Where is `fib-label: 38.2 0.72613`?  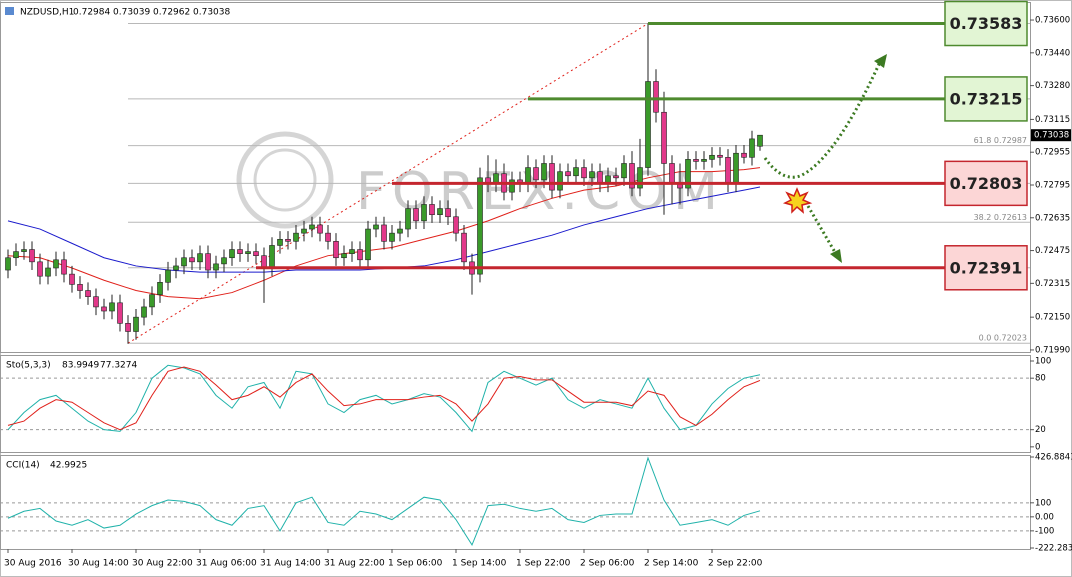
fib-label: 38.2 0.72613 is located at coordinates (1000, 217).